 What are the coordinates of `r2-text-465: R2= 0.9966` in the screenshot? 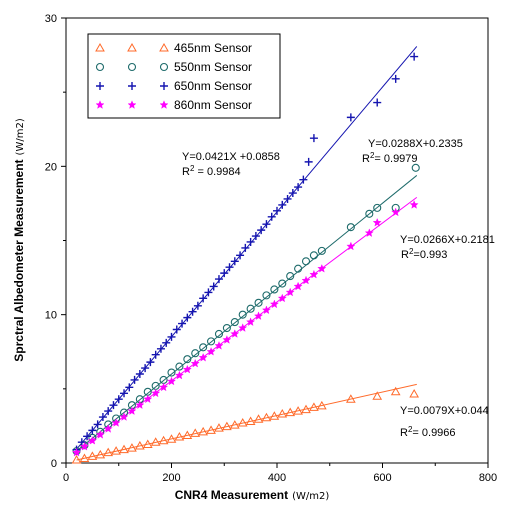 It's located at (428, 432).